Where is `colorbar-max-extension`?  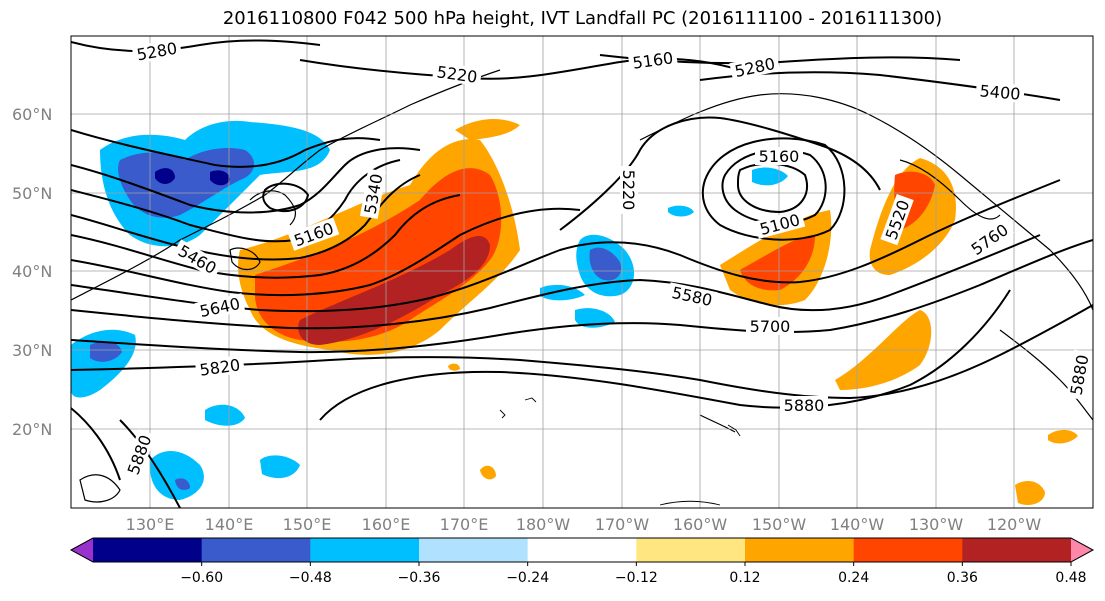 colorbar-max-extension is located at coordinates (1082, 550).